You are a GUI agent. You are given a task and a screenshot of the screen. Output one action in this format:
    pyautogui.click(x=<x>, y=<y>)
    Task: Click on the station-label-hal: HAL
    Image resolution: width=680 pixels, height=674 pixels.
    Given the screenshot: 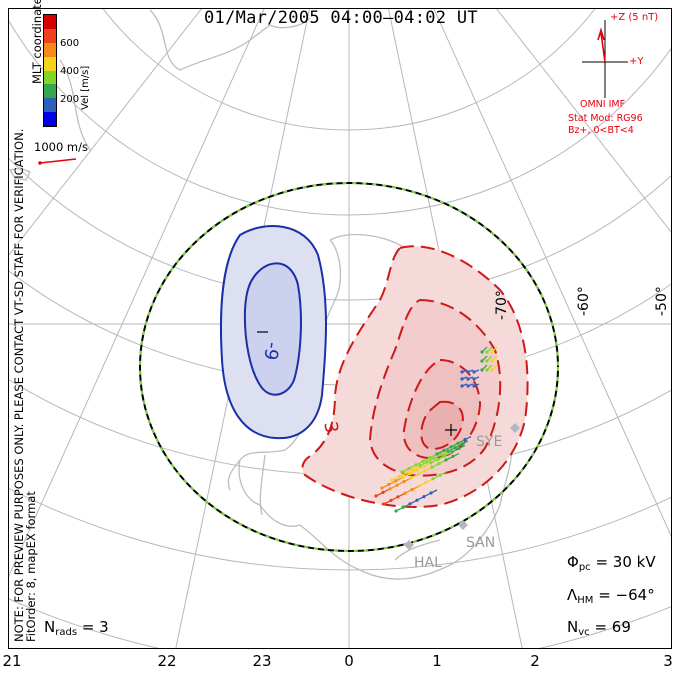 What is the action you would take?
    pyautogui.click(x=428, y=563)
    